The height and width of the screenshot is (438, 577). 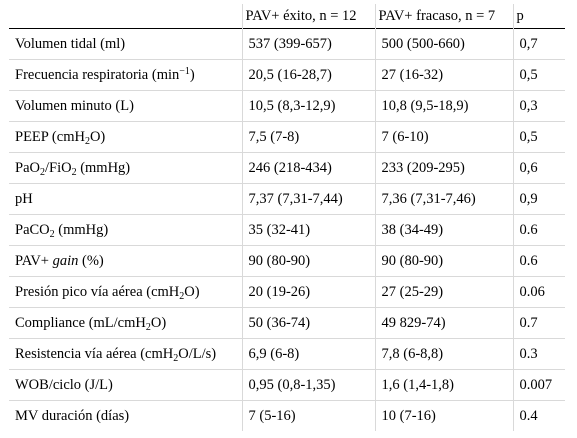 I want to click on parameter-after: (%), so click(x=91, y=261).